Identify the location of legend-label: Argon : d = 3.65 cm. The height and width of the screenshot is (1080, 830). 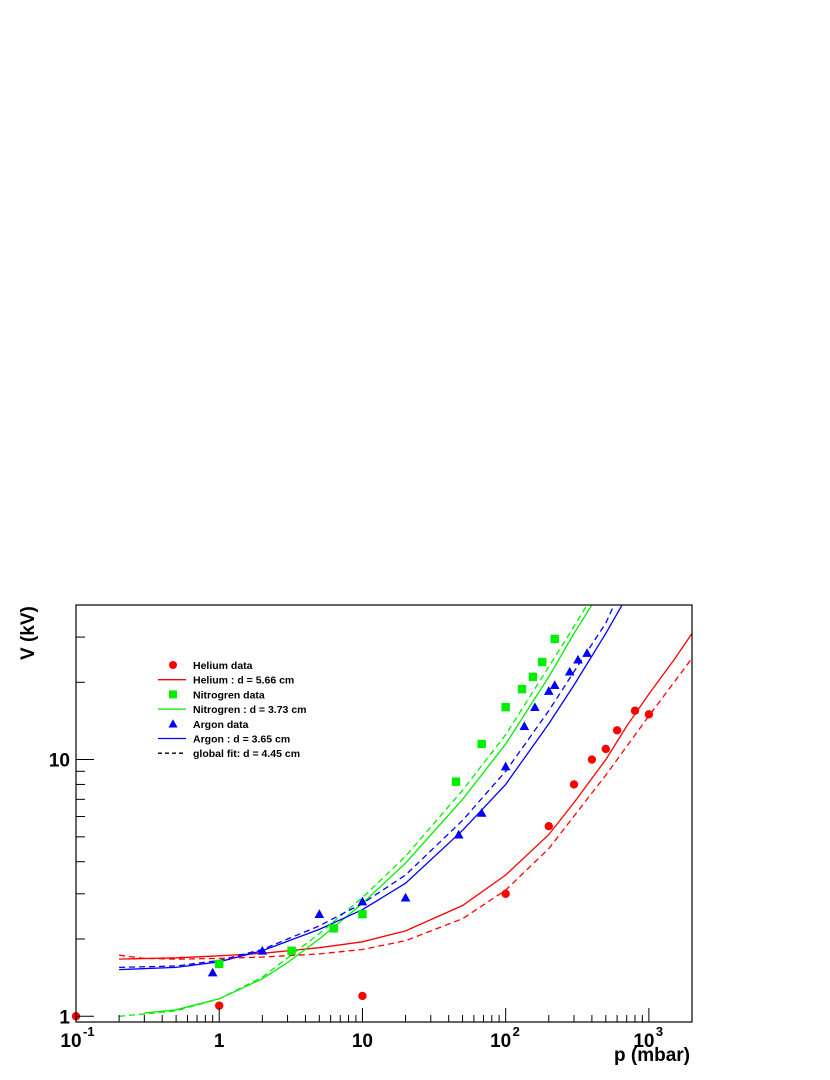
(241, 740).